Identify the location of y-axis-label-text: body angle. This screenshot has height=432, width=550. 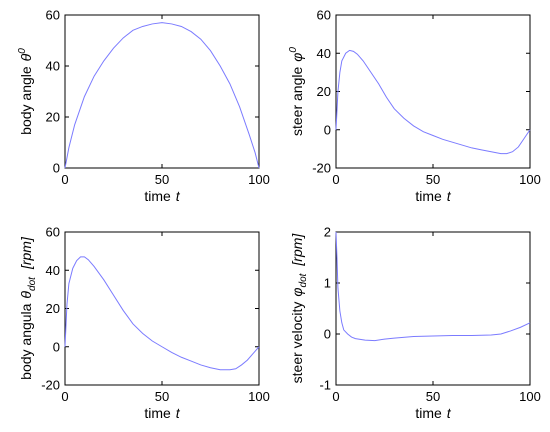
(26, 100).